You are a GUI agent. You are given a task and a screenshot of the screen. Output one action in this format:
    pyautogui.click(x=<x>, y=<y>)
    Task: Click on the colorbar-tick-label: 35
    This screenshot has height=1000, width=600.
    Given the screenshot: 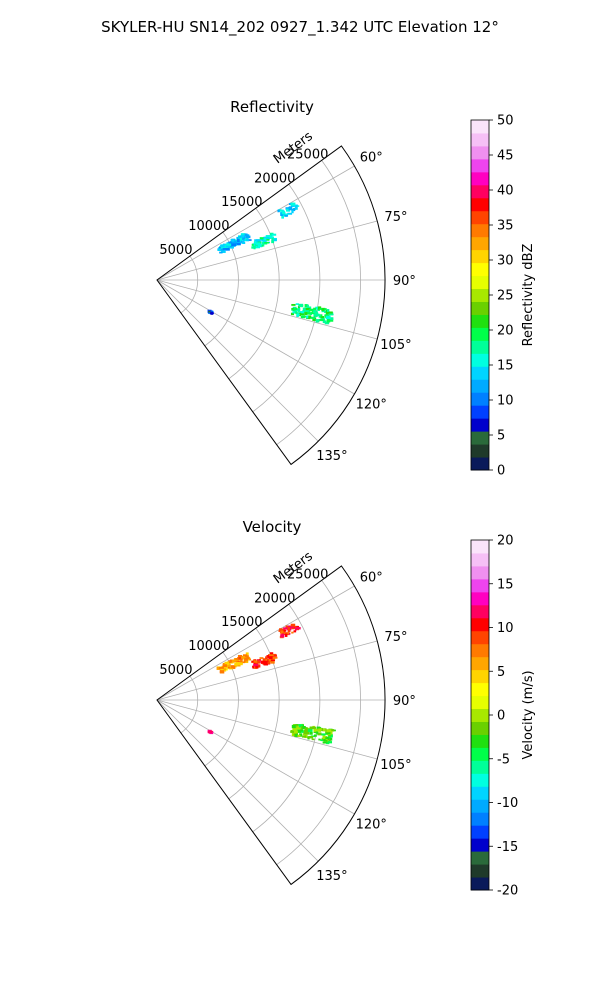 What is the action you would take?
    pyautogui.click(x=505, y=226)
    